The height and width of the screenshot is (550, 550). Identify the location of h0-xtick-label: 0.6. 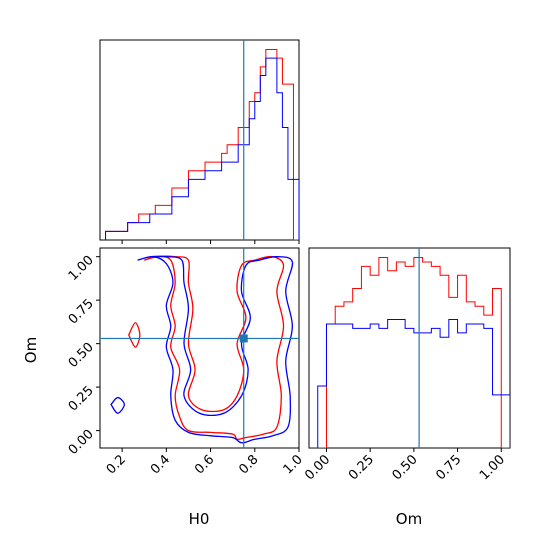
(204, 464).